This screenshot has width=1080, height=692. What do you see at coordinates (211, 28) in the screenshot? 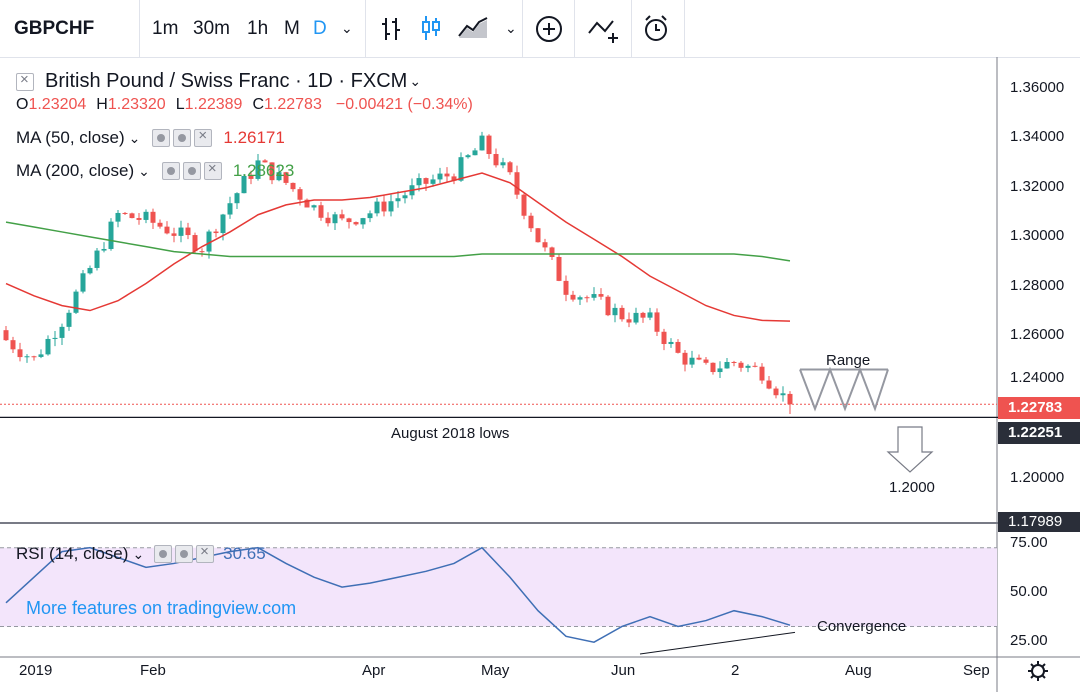
I see `interval-30m: 30m` at bounding box center [211, 28].